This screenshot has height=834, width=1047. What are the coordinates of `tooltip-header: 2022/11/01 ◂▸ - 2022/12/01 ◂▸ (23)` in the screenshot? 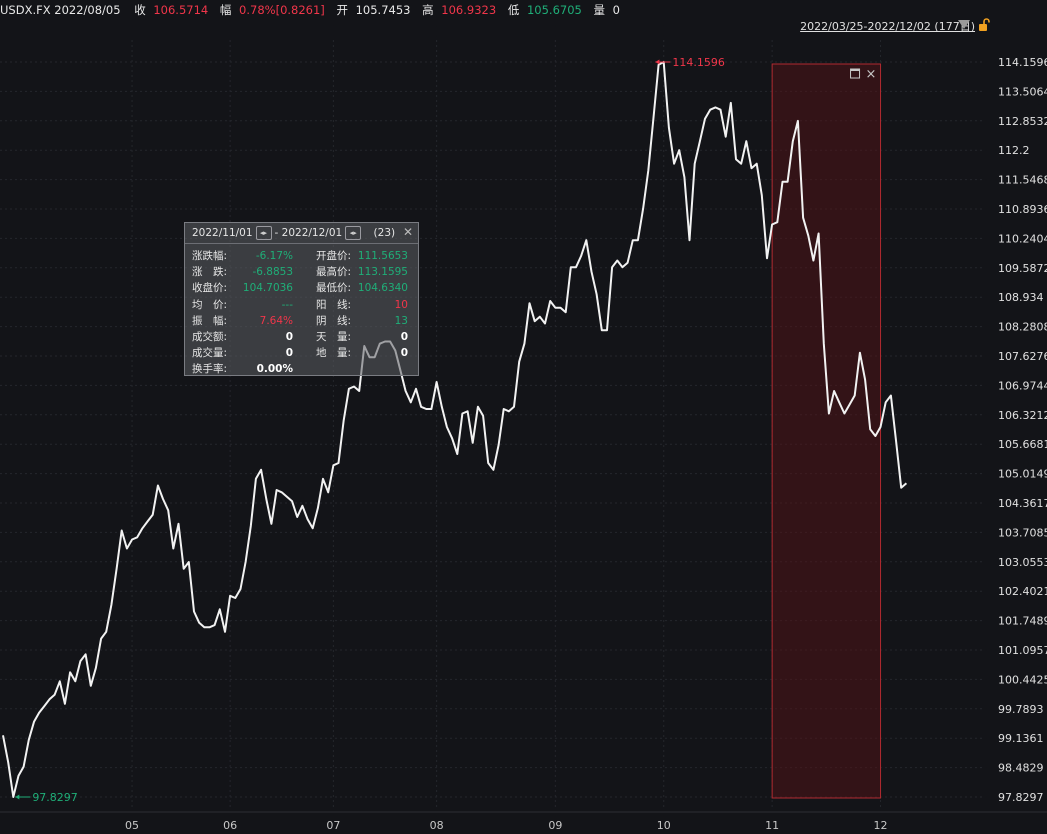 It's located at (301, 233).